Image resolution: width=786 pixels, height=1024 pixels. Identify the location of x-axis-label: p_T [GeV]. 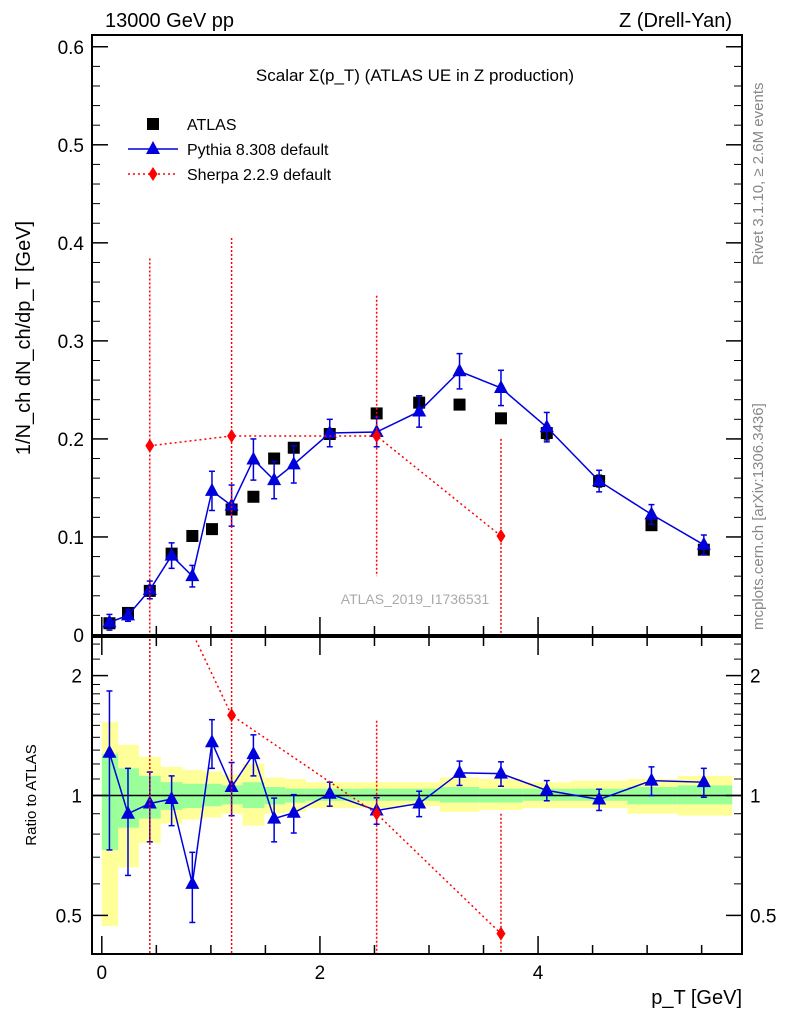
(696, 998).